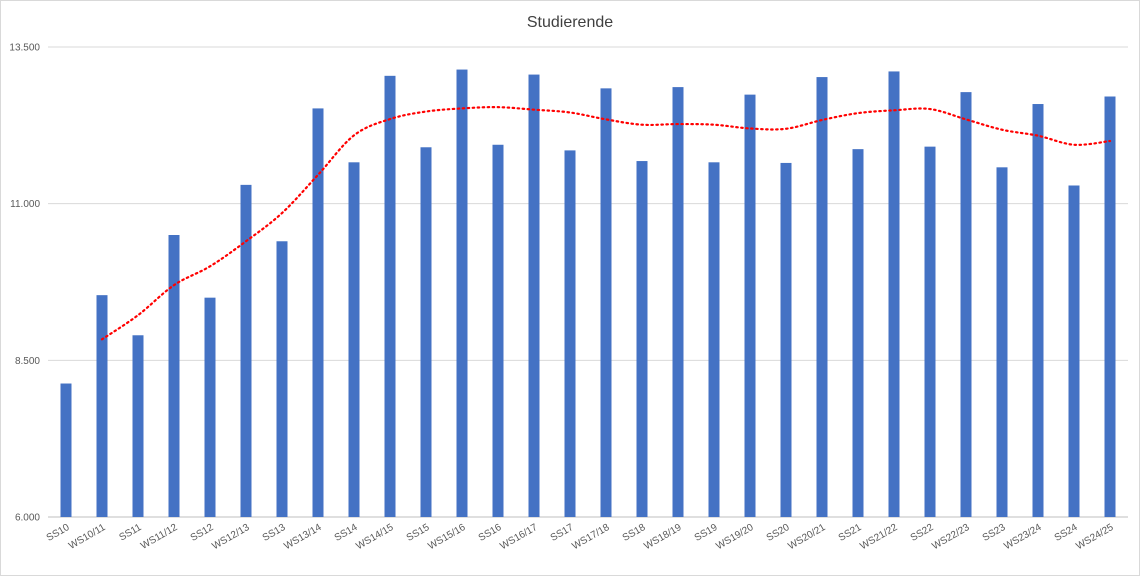  What do you see at coordinates (1095, 537) in the screenshot?
I see `x-tick-label: WS24/25` at bounding box center [1095, 537].